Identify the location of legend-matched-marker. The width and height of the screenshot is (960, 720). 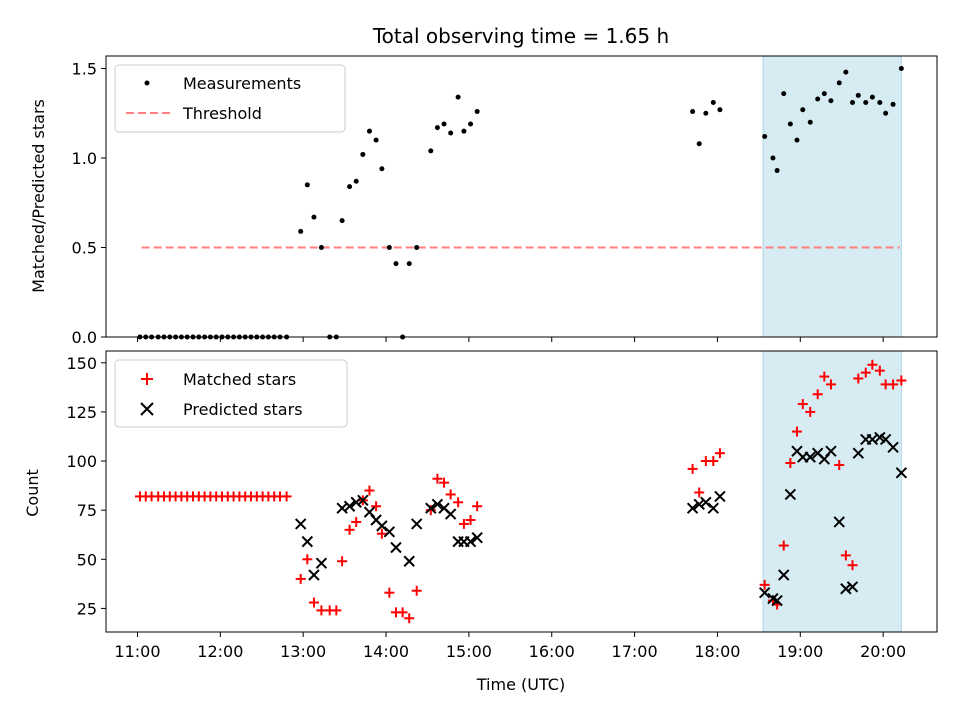
(147, 379).